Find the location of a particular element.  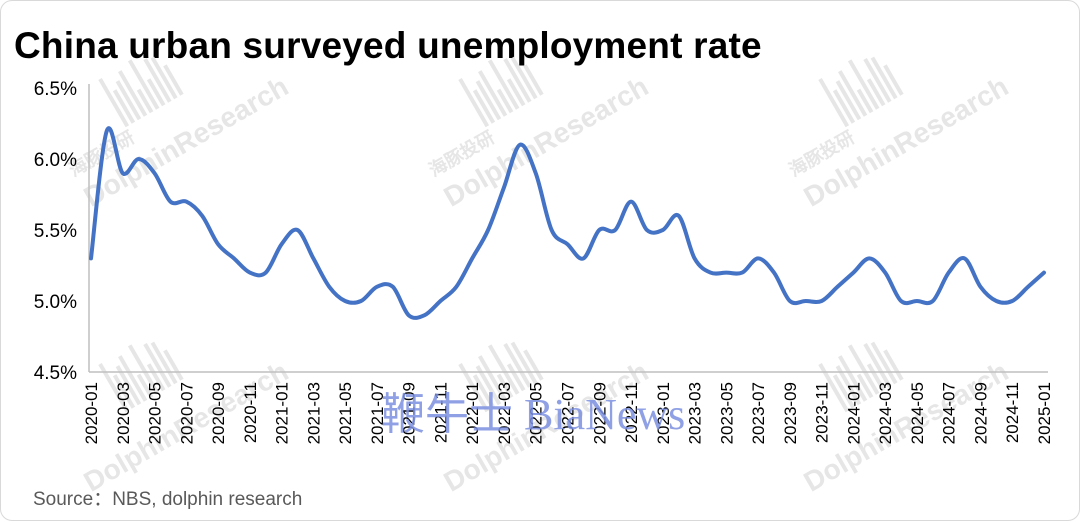

x-tick-label: 2024-09 is located at coordinates (980, 413).